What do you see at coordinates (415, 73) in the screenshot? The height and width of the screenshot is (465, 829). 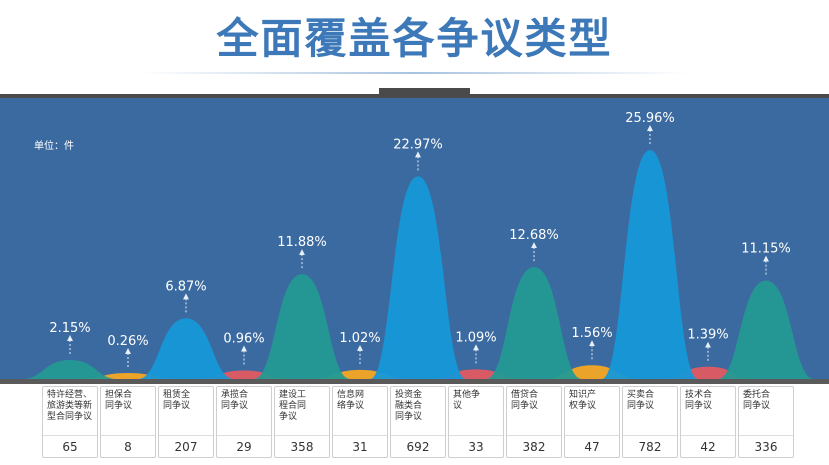 I see `title-divider` at bounding box center [415, 73].